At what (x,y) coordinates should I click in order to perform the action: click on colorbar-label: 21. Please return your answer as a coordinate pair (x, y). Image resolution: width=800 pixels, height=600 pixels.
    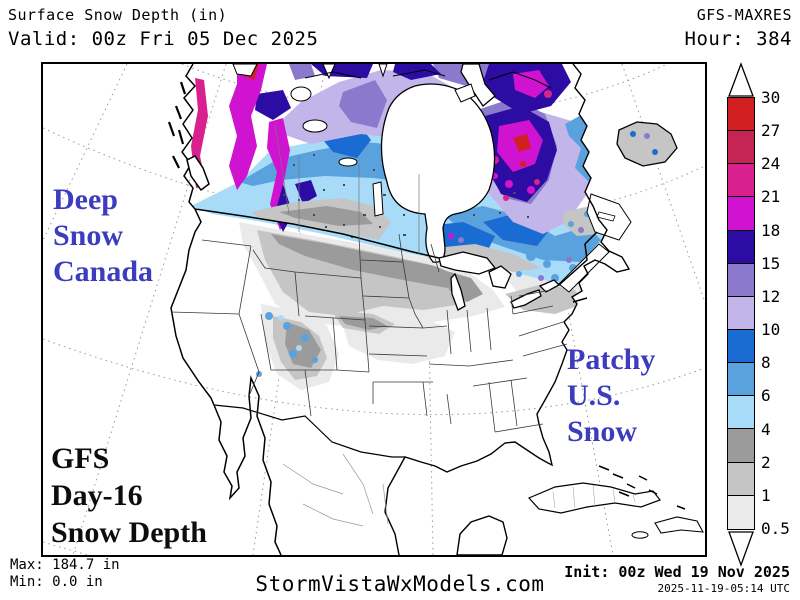
    Looking at the image, I should click on (771, 197).